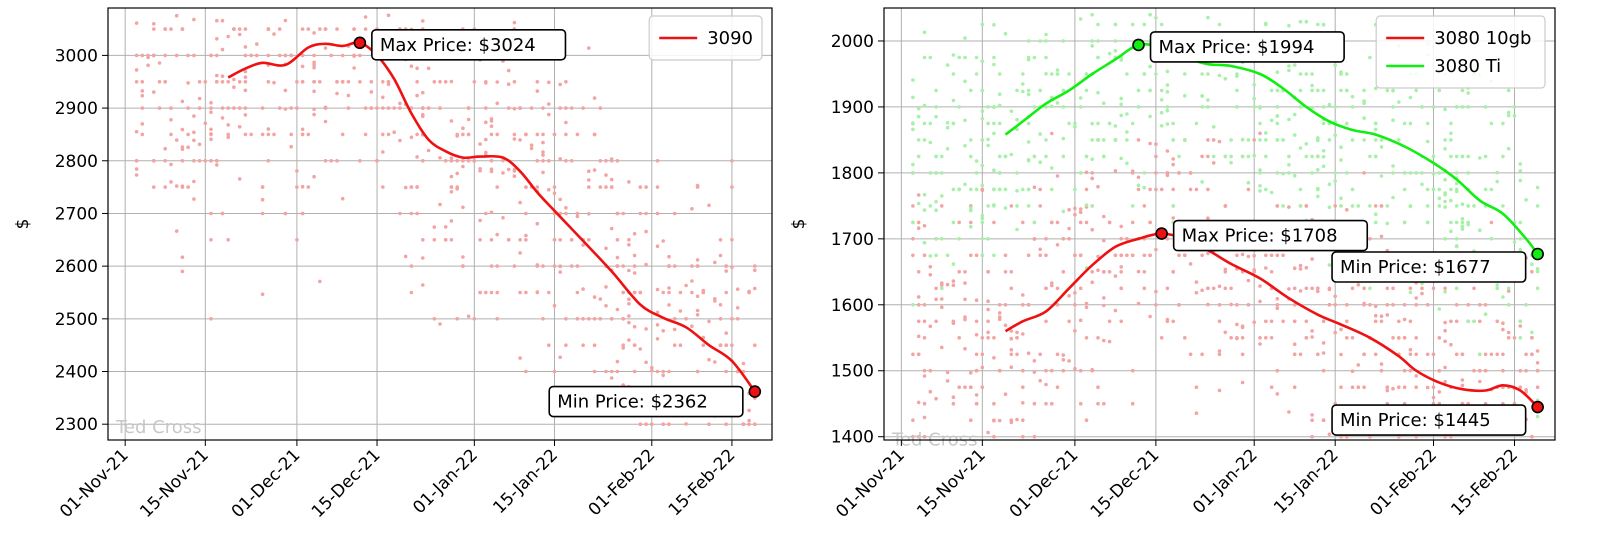 The image size is (1600, 560). Describe the element at coordinates (852, 174) in the screenshot. I see `y-tick-label: 1800` at that location.